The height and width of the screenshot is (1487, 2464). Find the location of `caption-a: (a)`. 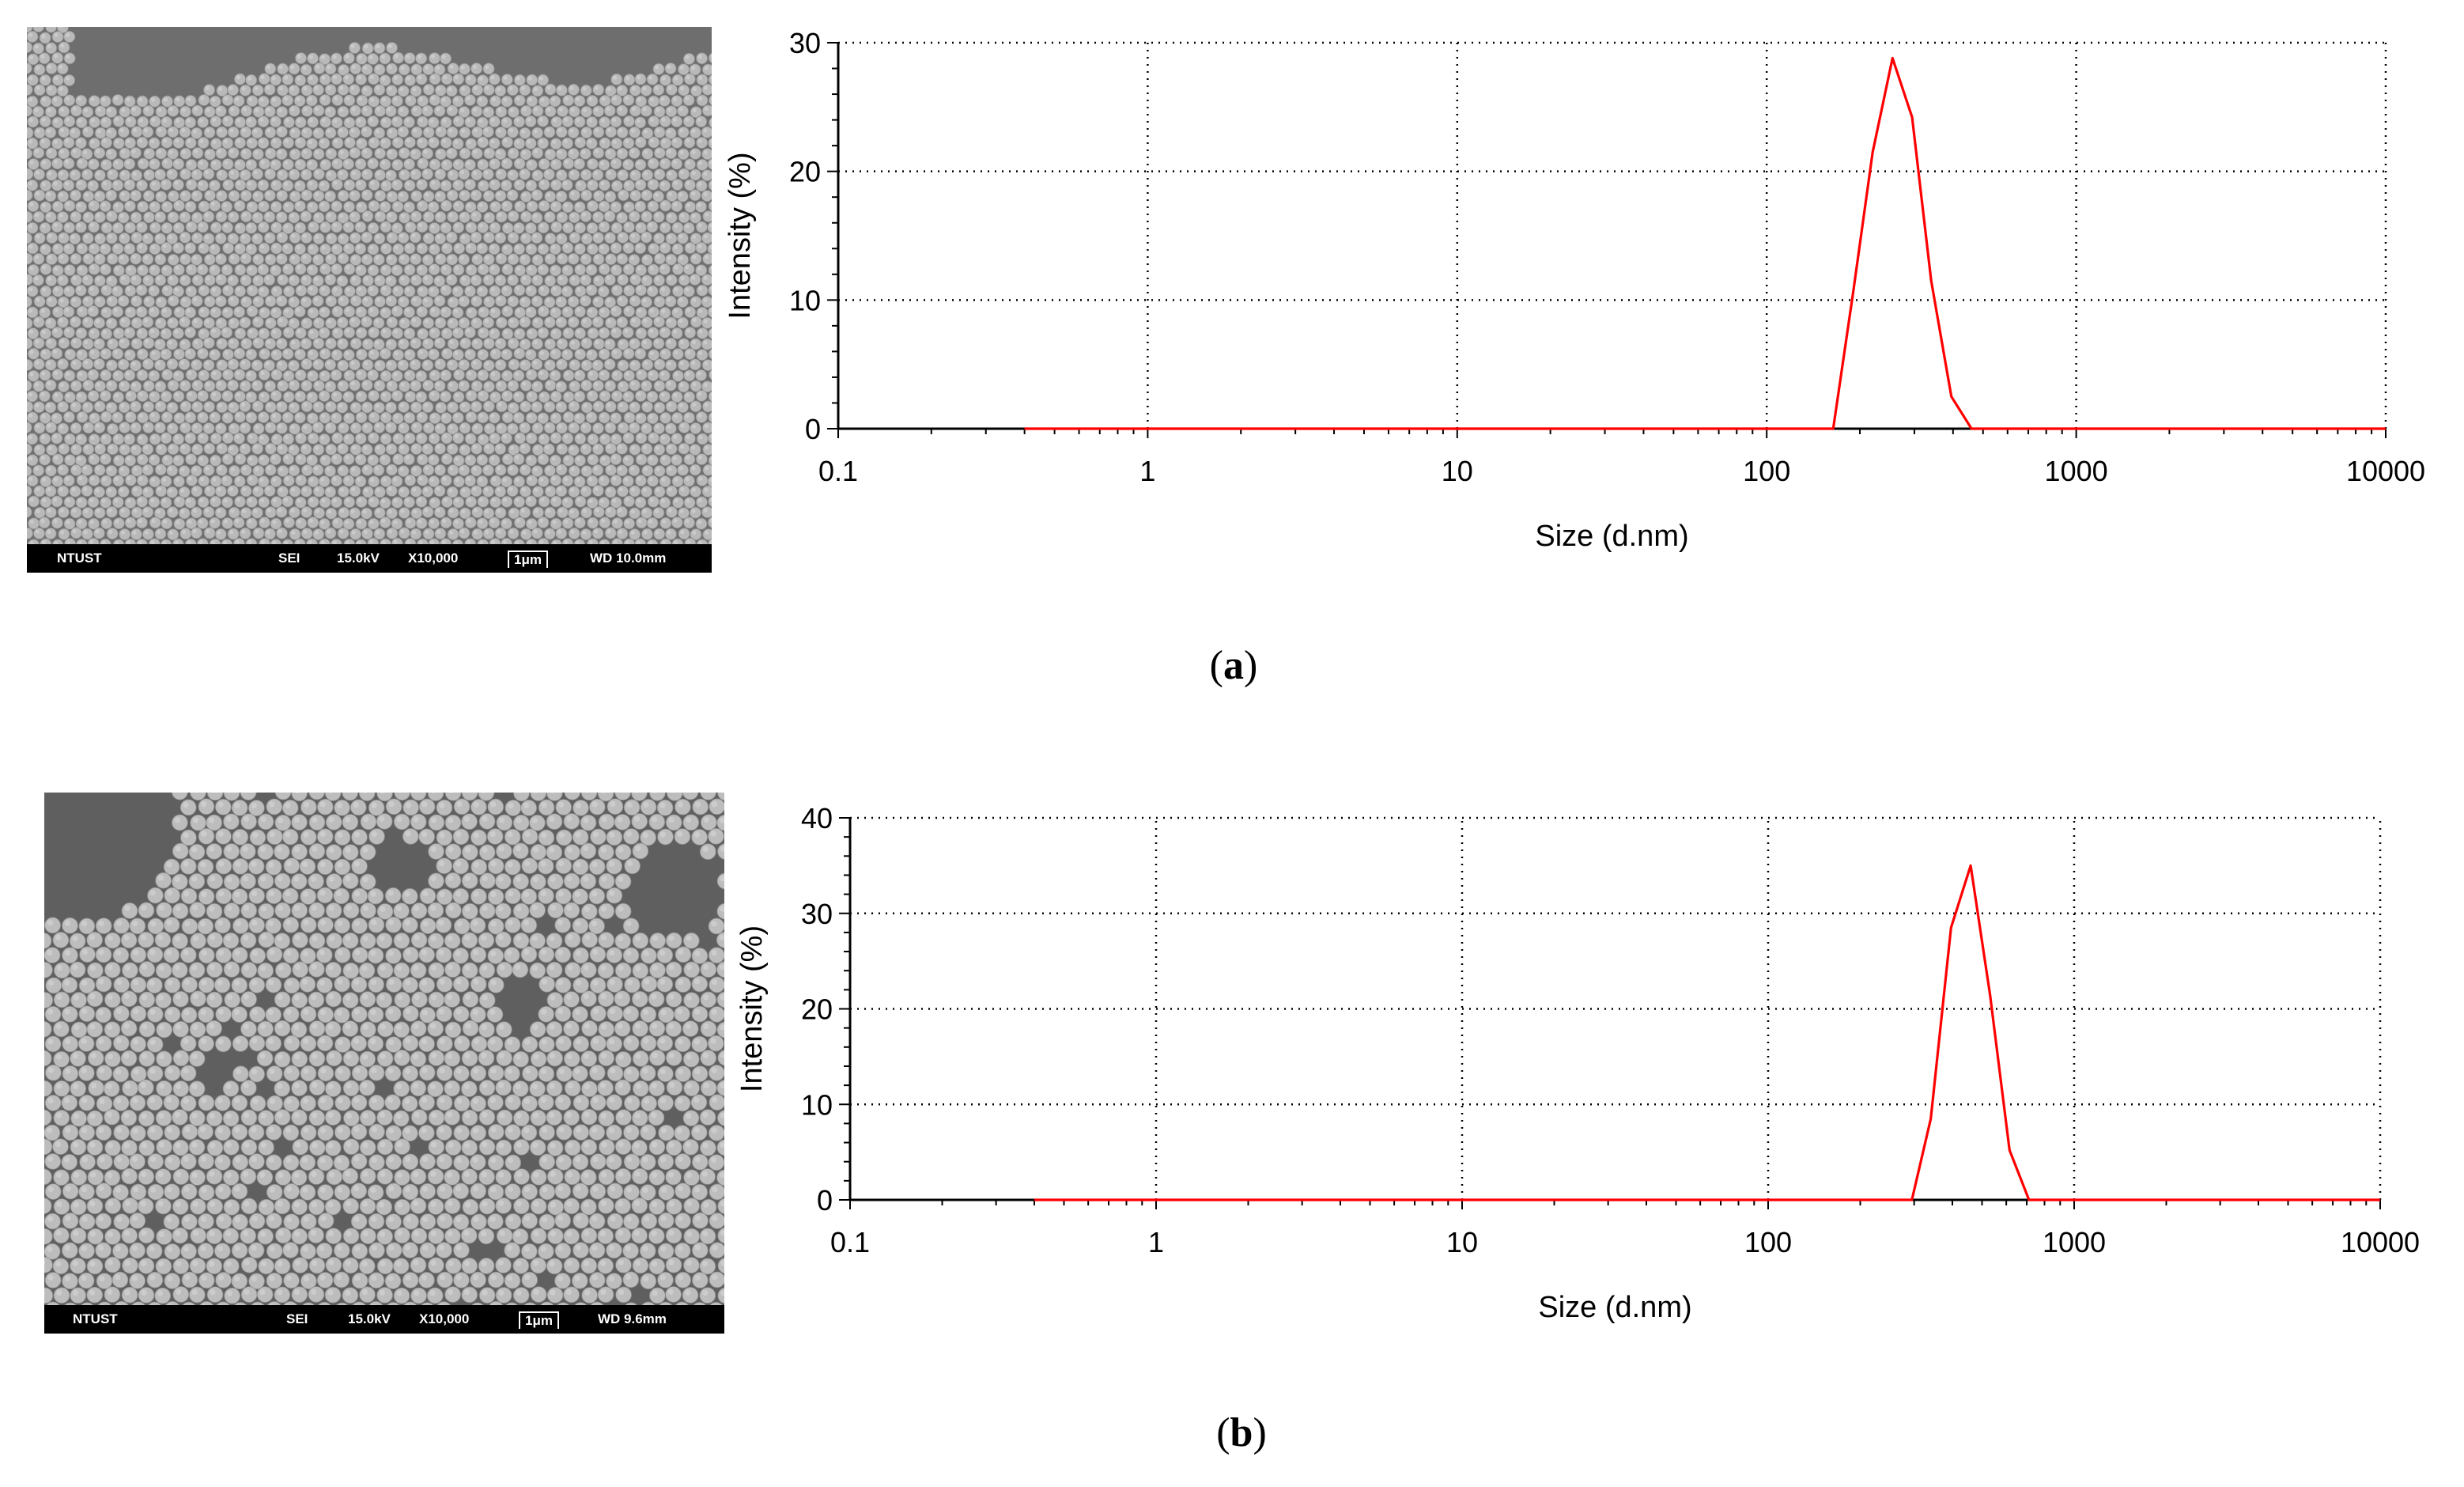

caption-a: (a) is located at coordinates (1233, 665).